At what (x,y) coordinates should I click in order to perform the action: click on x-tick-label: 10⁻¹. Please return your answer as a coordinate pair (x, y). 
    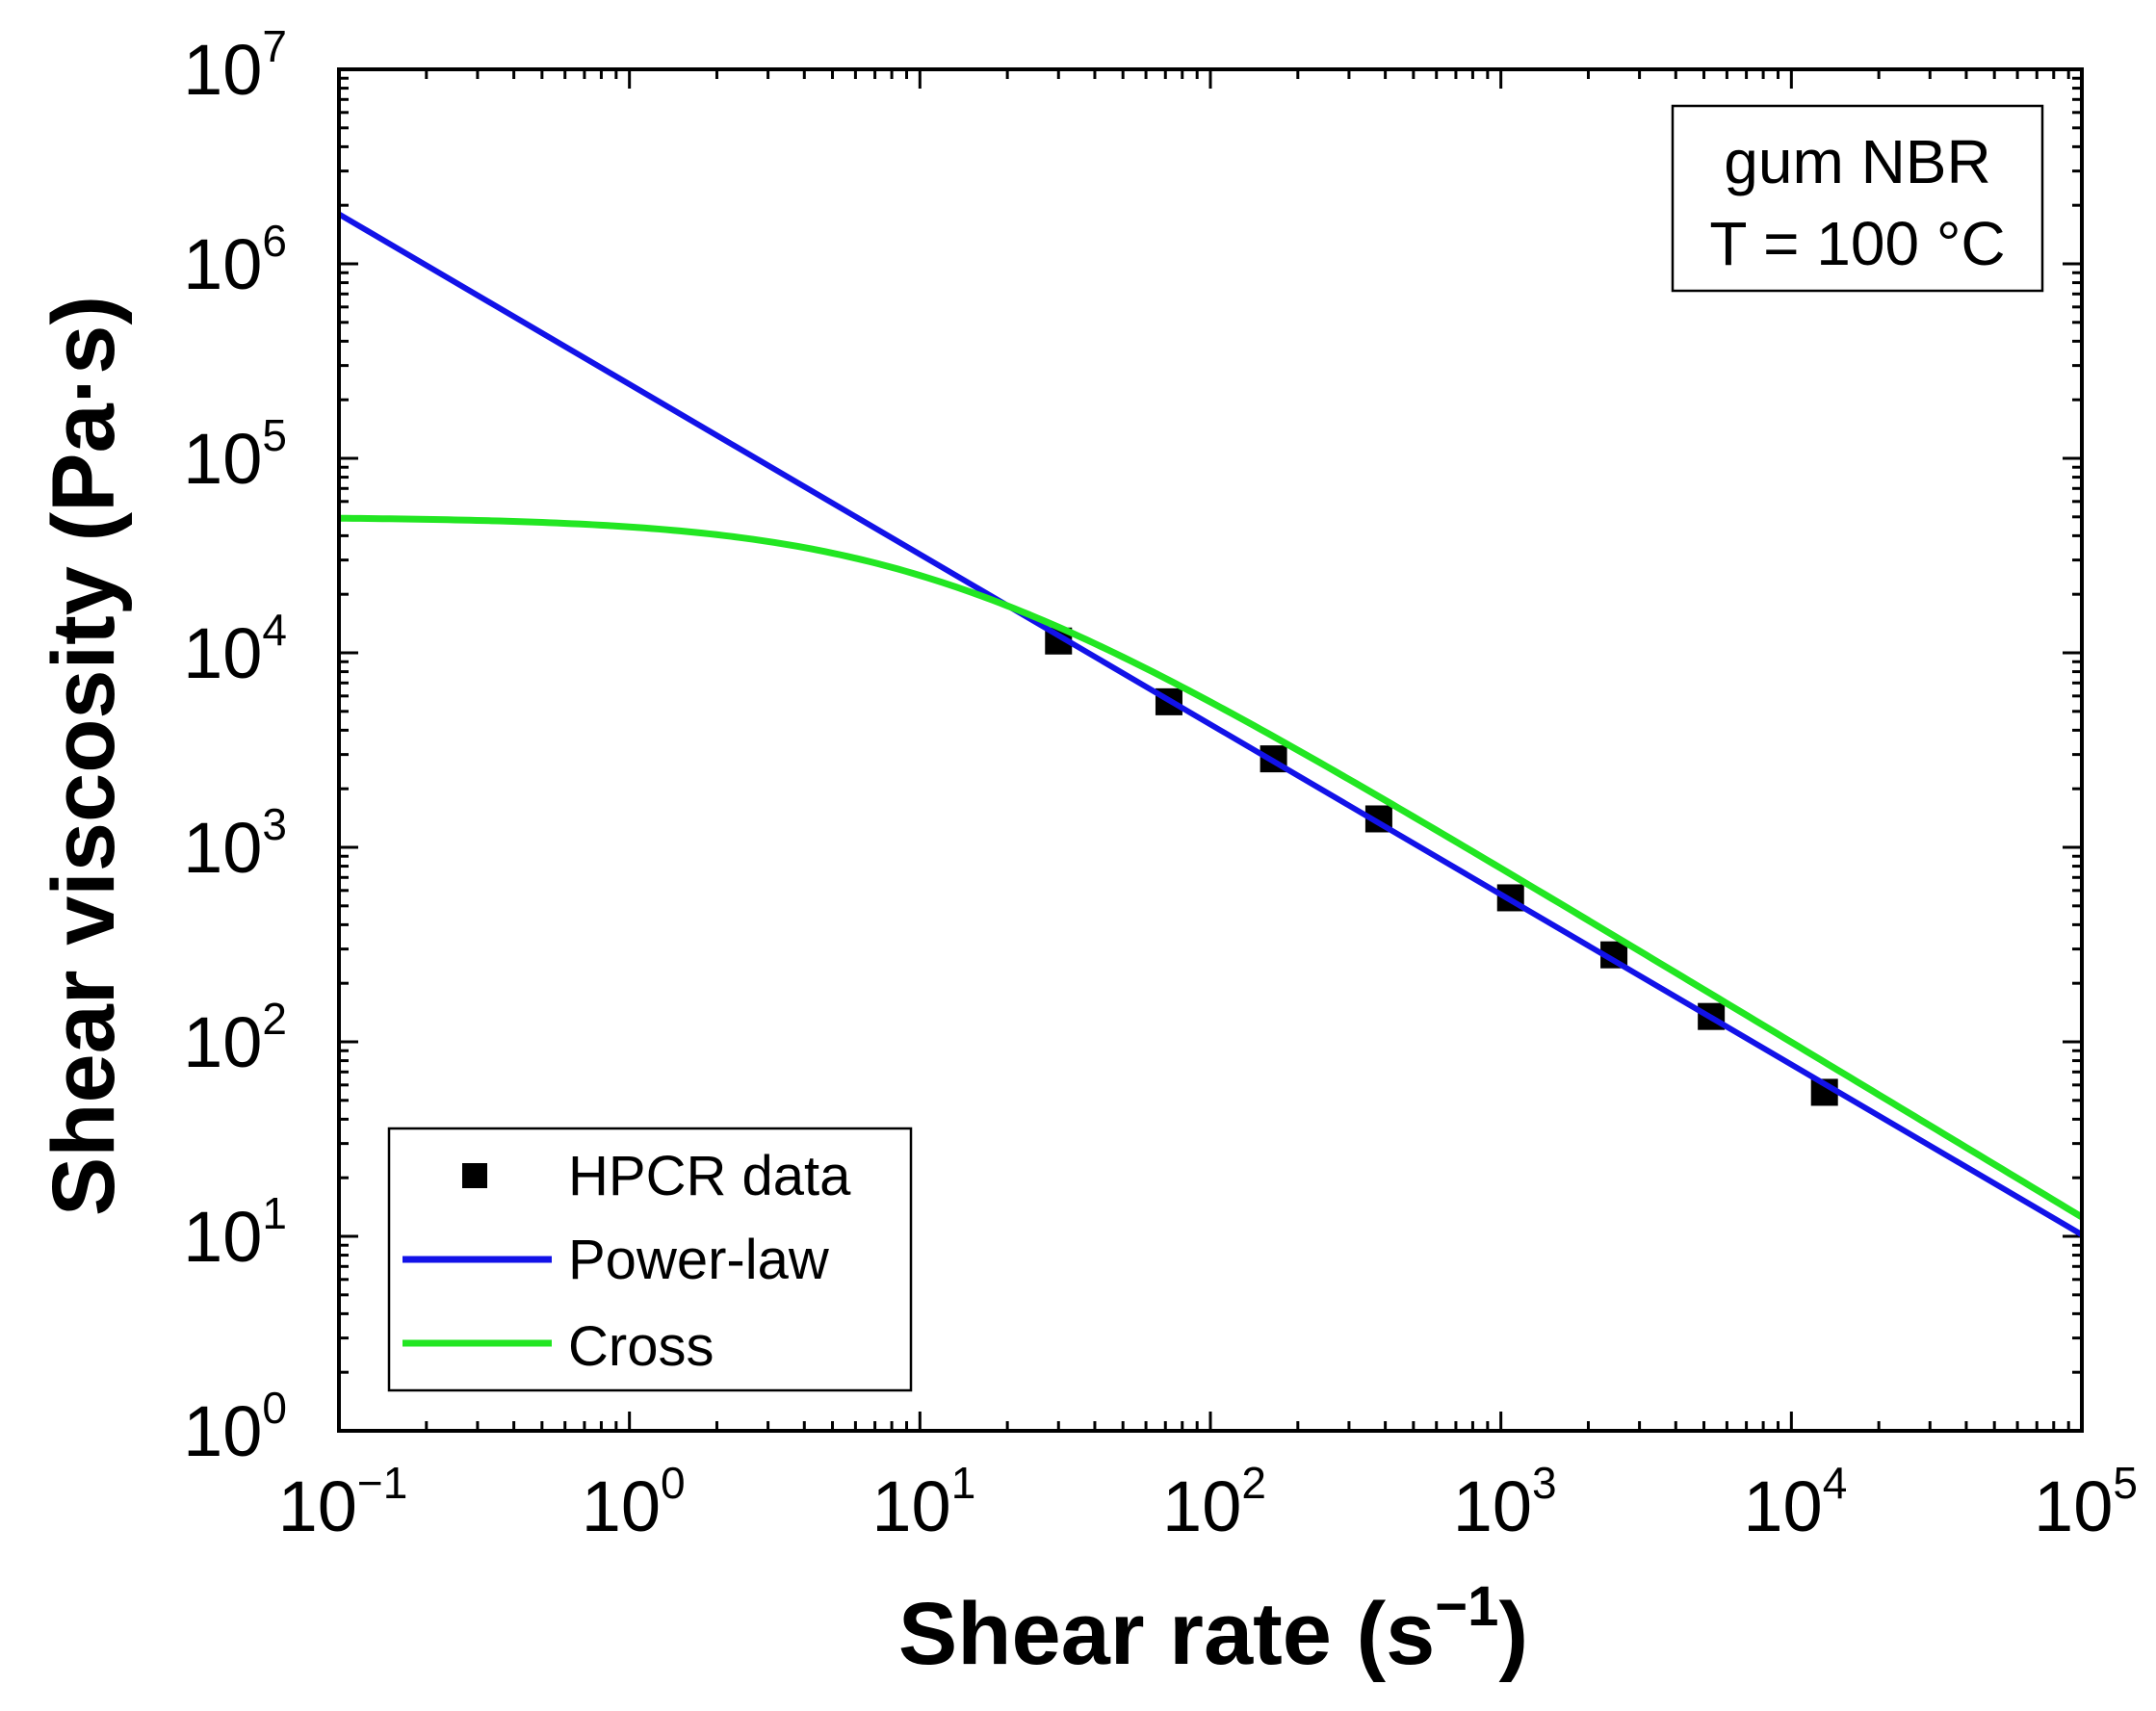
    Looking at the image, I should click on (343, 1502).